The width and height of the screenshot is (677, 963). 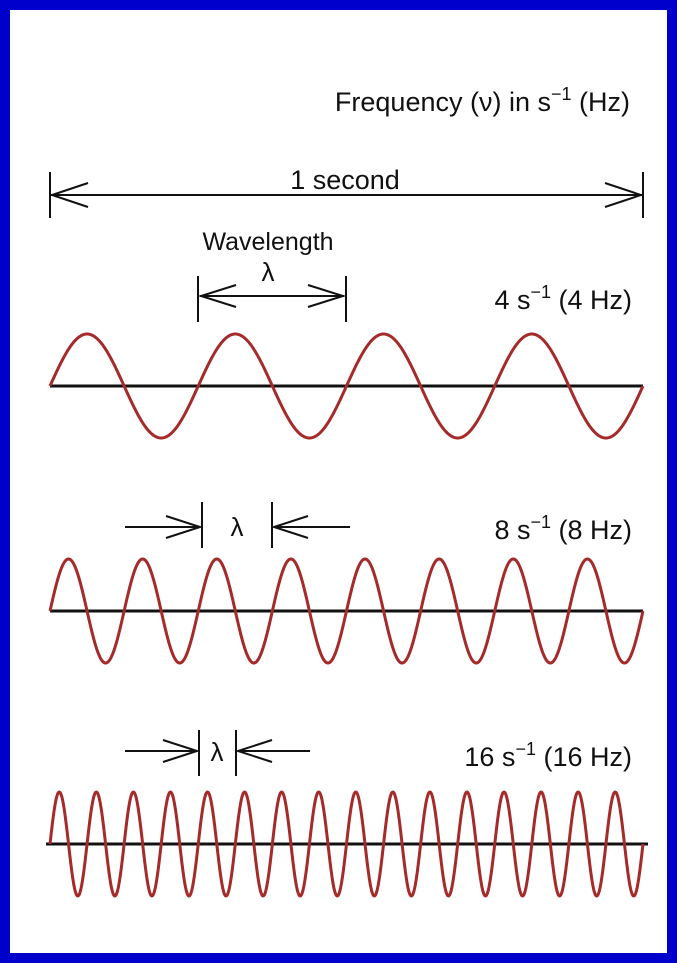 I want to click on lambda-arrowhead-left-4hz, so click(x=217, y=296).